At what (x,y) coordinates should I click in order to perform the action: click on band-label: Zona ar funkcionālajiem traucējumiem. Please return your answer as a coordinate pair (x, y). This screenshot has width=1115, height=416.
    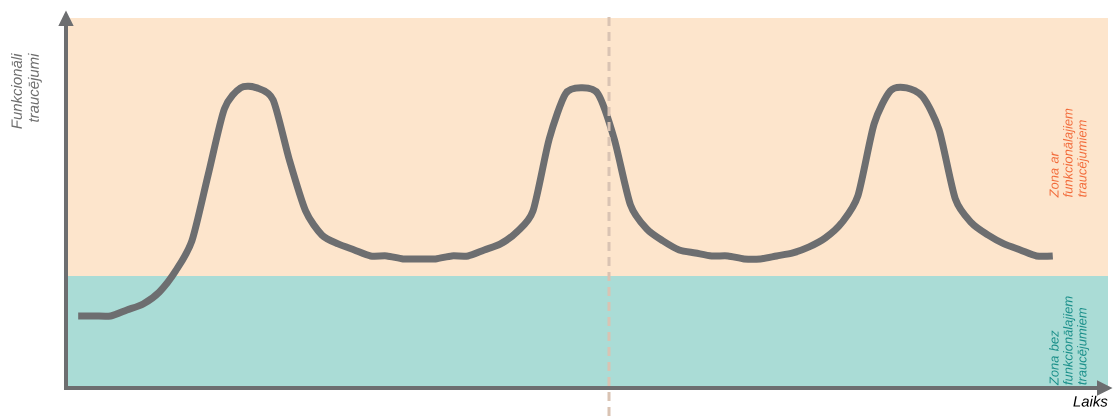
    Looking at the image, I should click on (1069, 153).